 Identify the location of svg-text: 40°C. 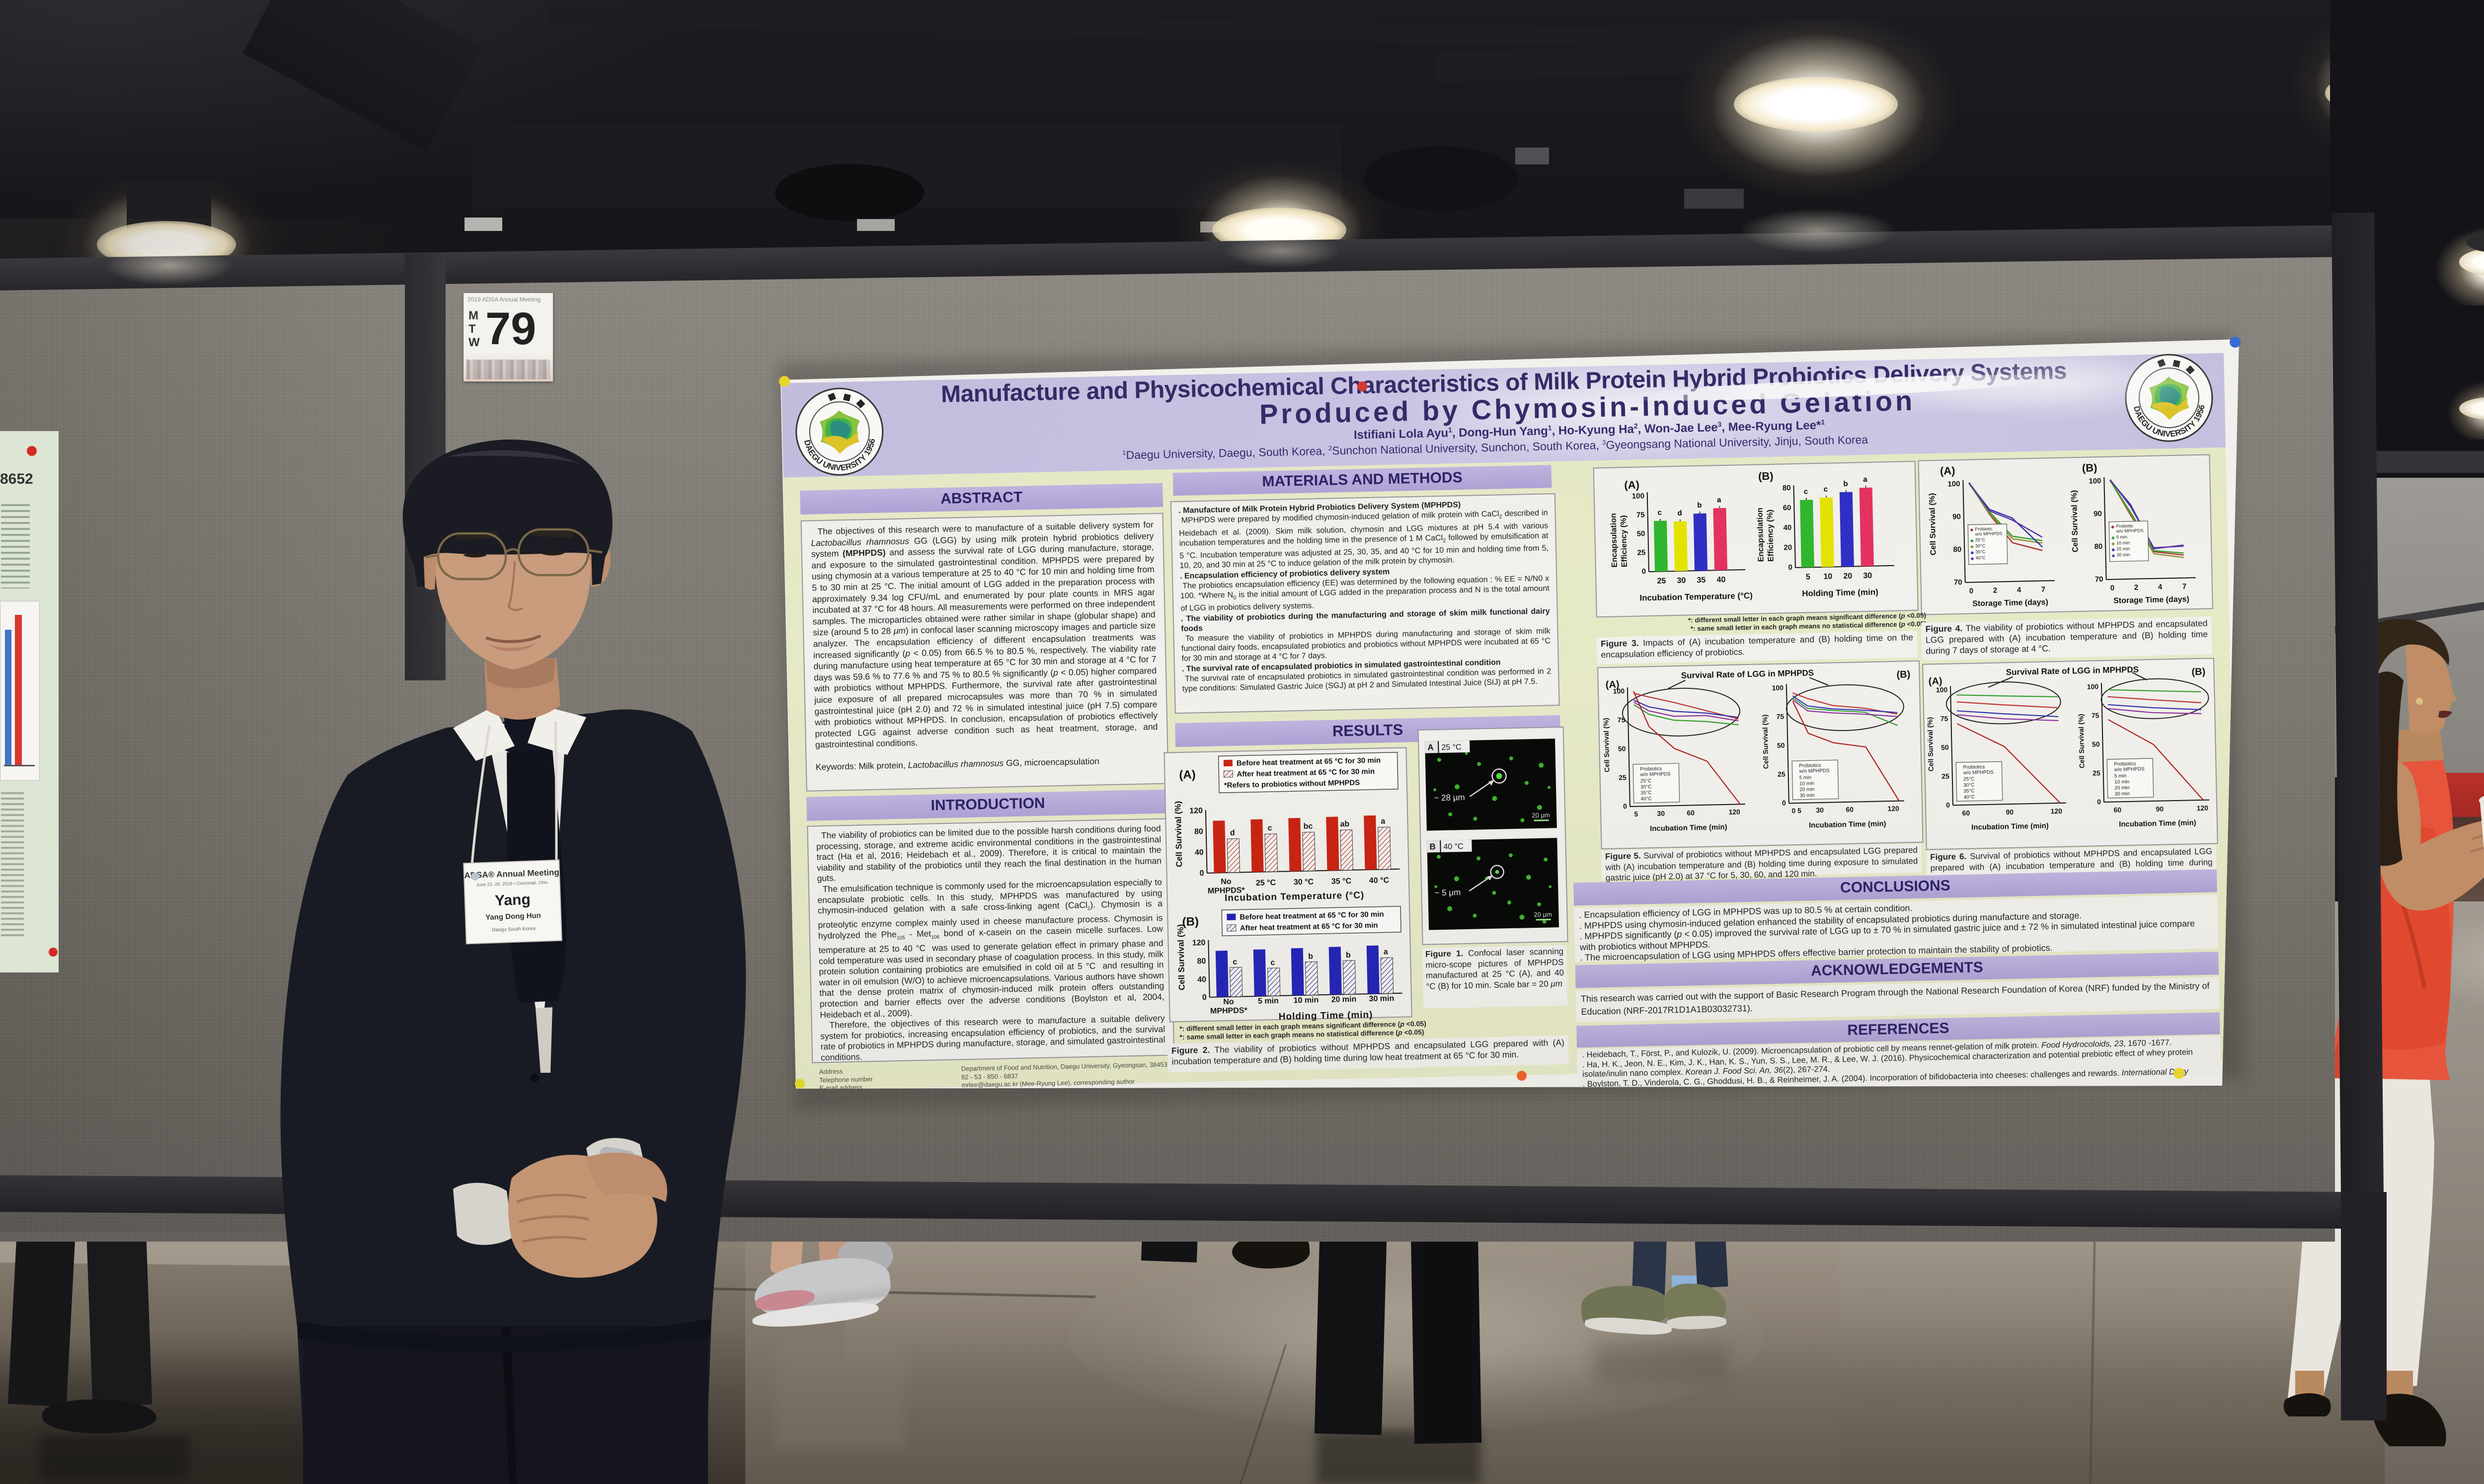
(1970, 797).